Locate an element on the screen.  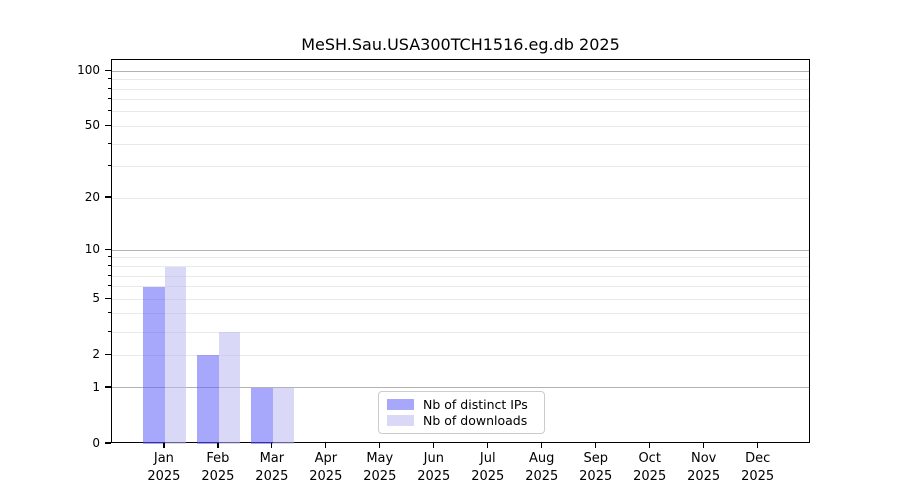
legend-swatch-distinct-ips is located at coordinates (400, 404).